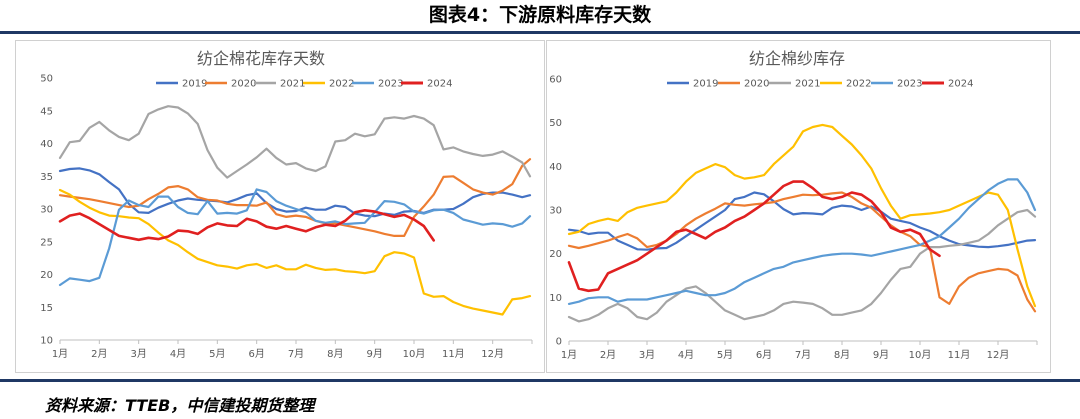 Image resolution: width=1080 pixels, height=419 pixels. I want to click on y-tick-label: 60, so click(555, 80).